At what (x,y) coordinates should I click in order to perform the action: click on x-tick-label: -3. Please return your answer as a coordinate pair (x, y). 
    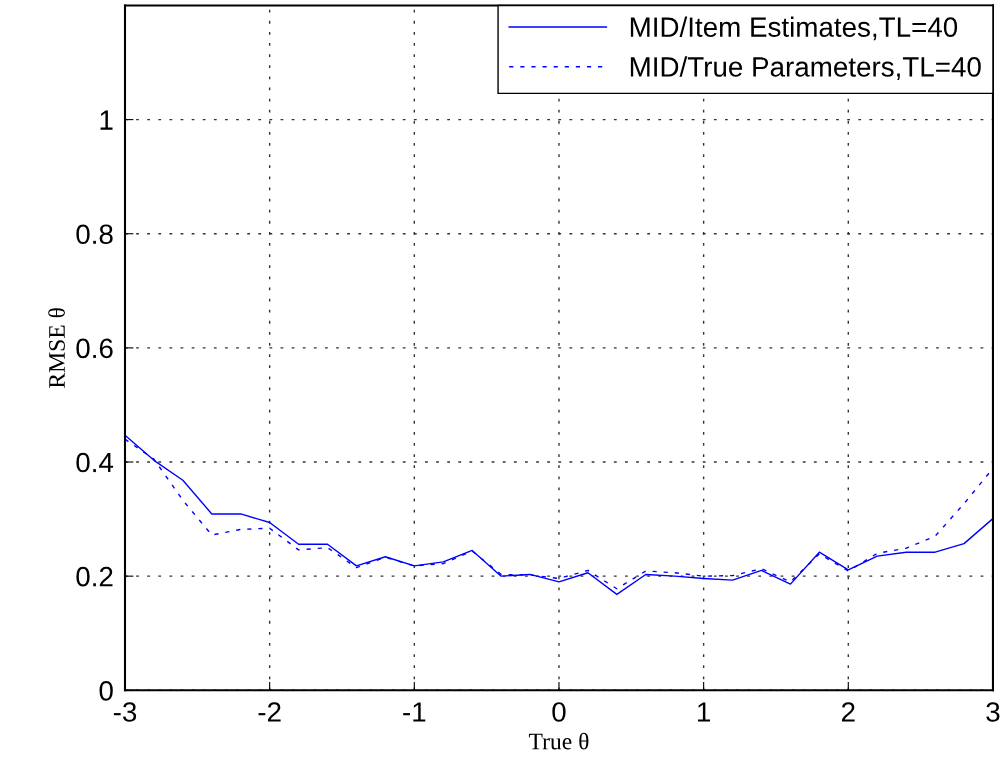
    Looking at the image, I should click on (125, 712).